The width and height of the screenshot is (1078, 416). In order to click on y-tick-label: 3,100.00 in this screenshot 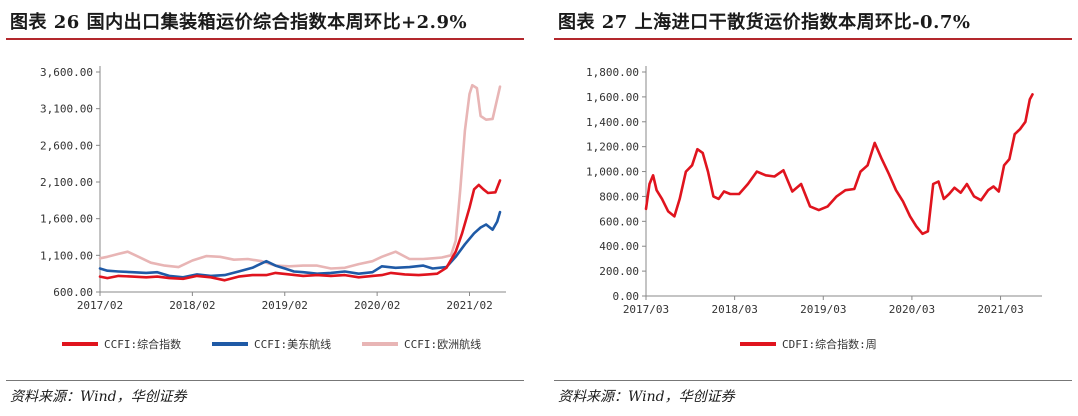, I will do `click(66, 109)`.